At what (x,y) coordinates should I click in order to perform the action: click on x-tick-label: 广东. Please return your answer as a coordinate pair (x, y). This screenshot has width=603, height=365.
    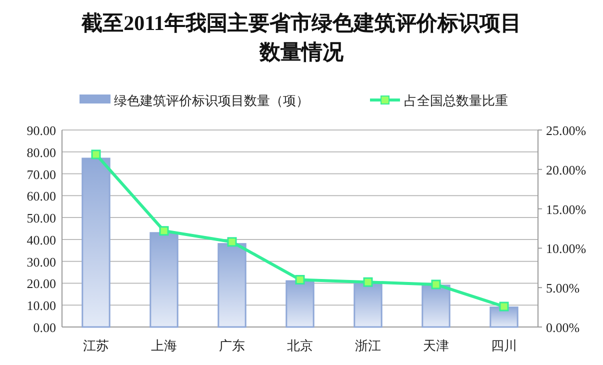
    Looking at the image, I should click on (232, 345).